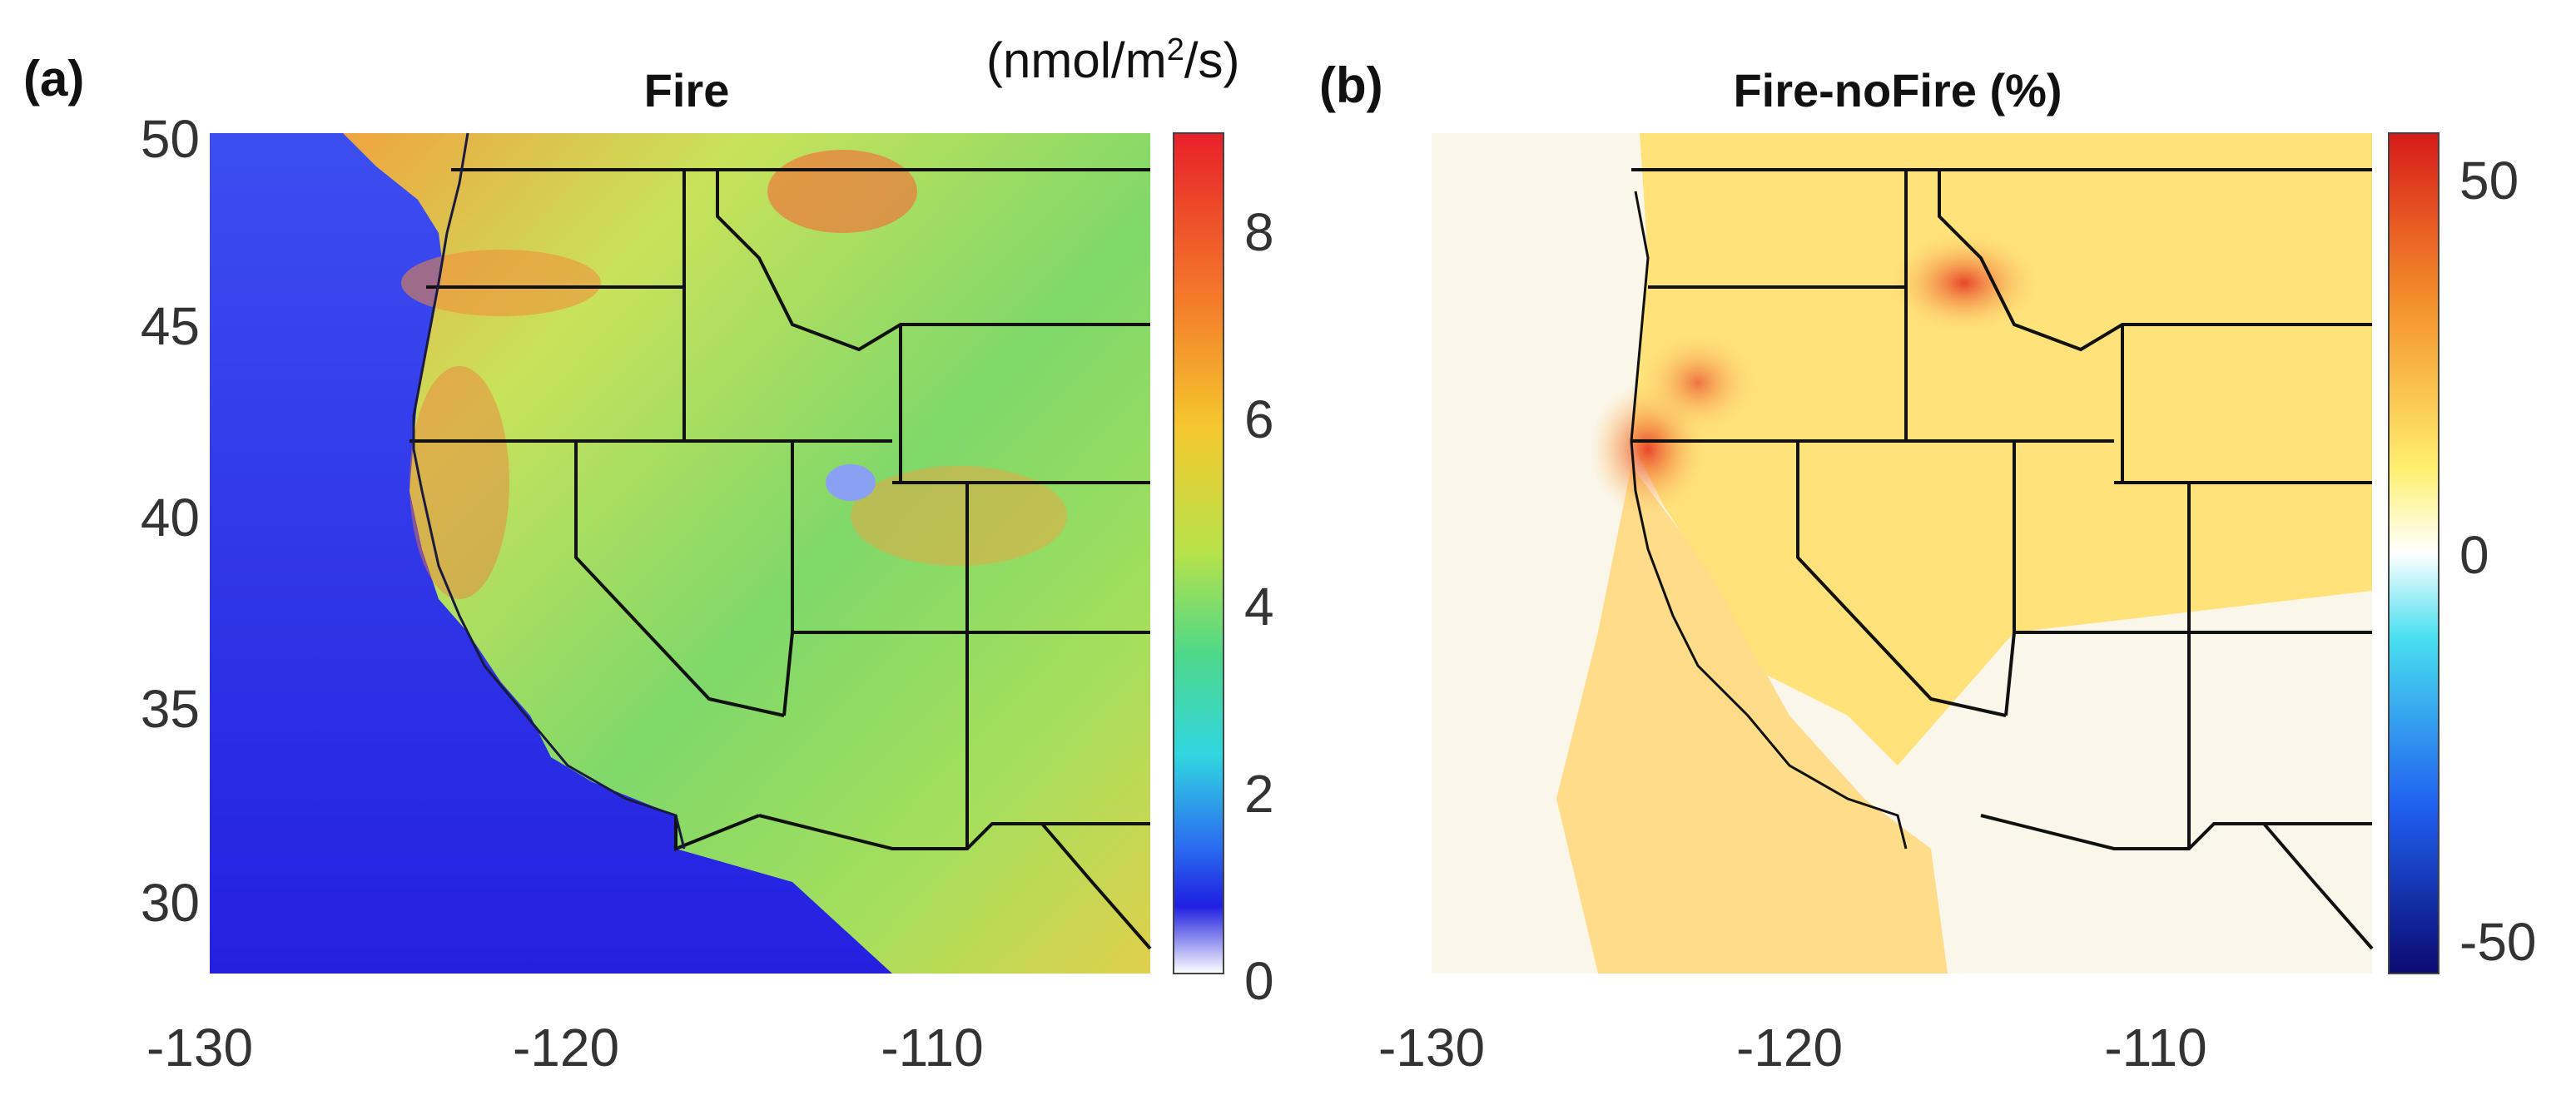  I want to click on y-tick-label: 40, so click(170, 518).